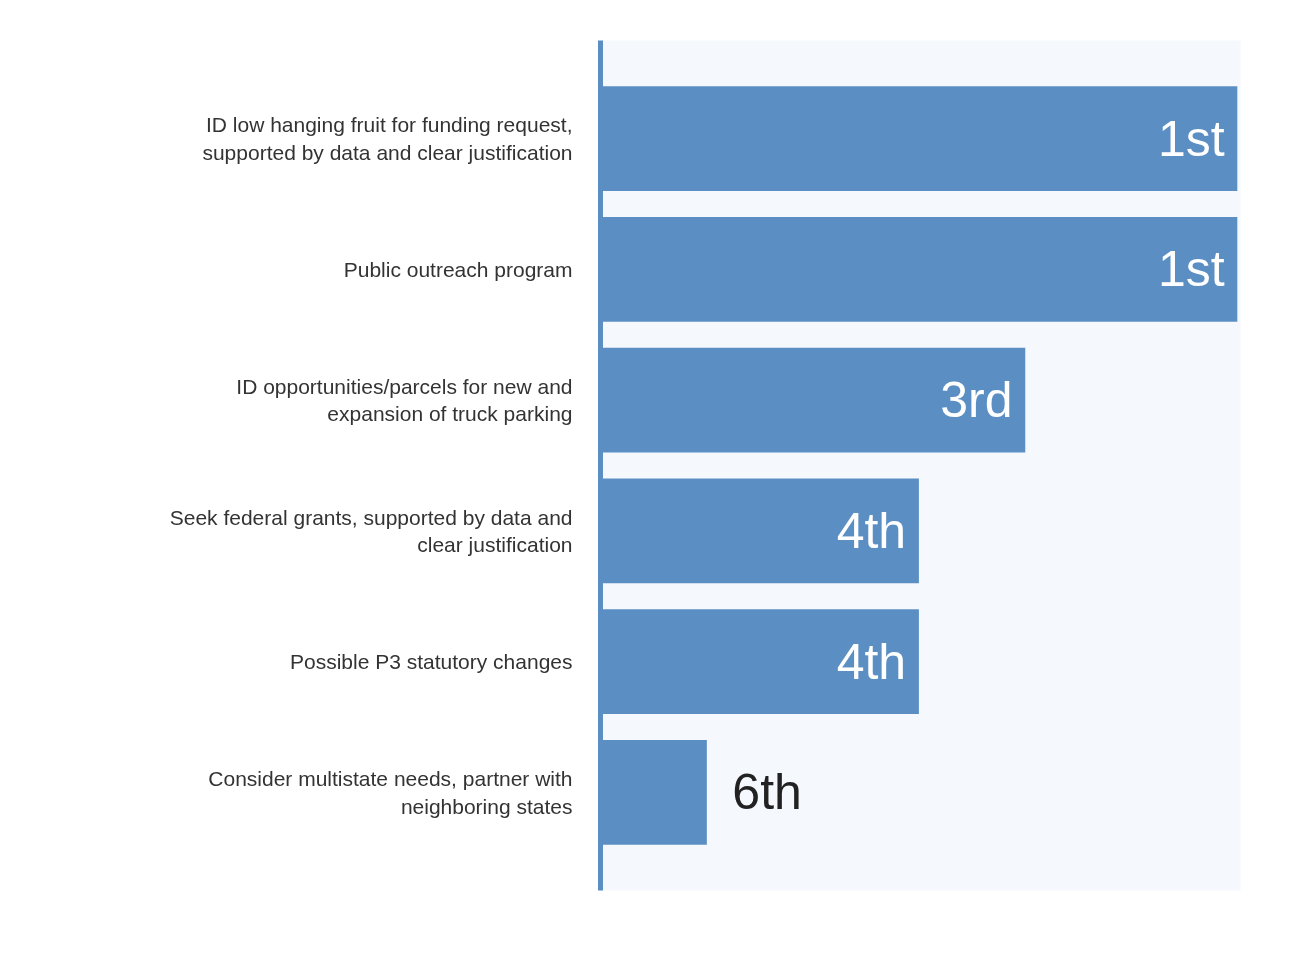 The height and width of the screenshot is (968, 1291). I want to click on y-tick-label: Consider multistate needs, partner with neighboring states, so click(390, 792).